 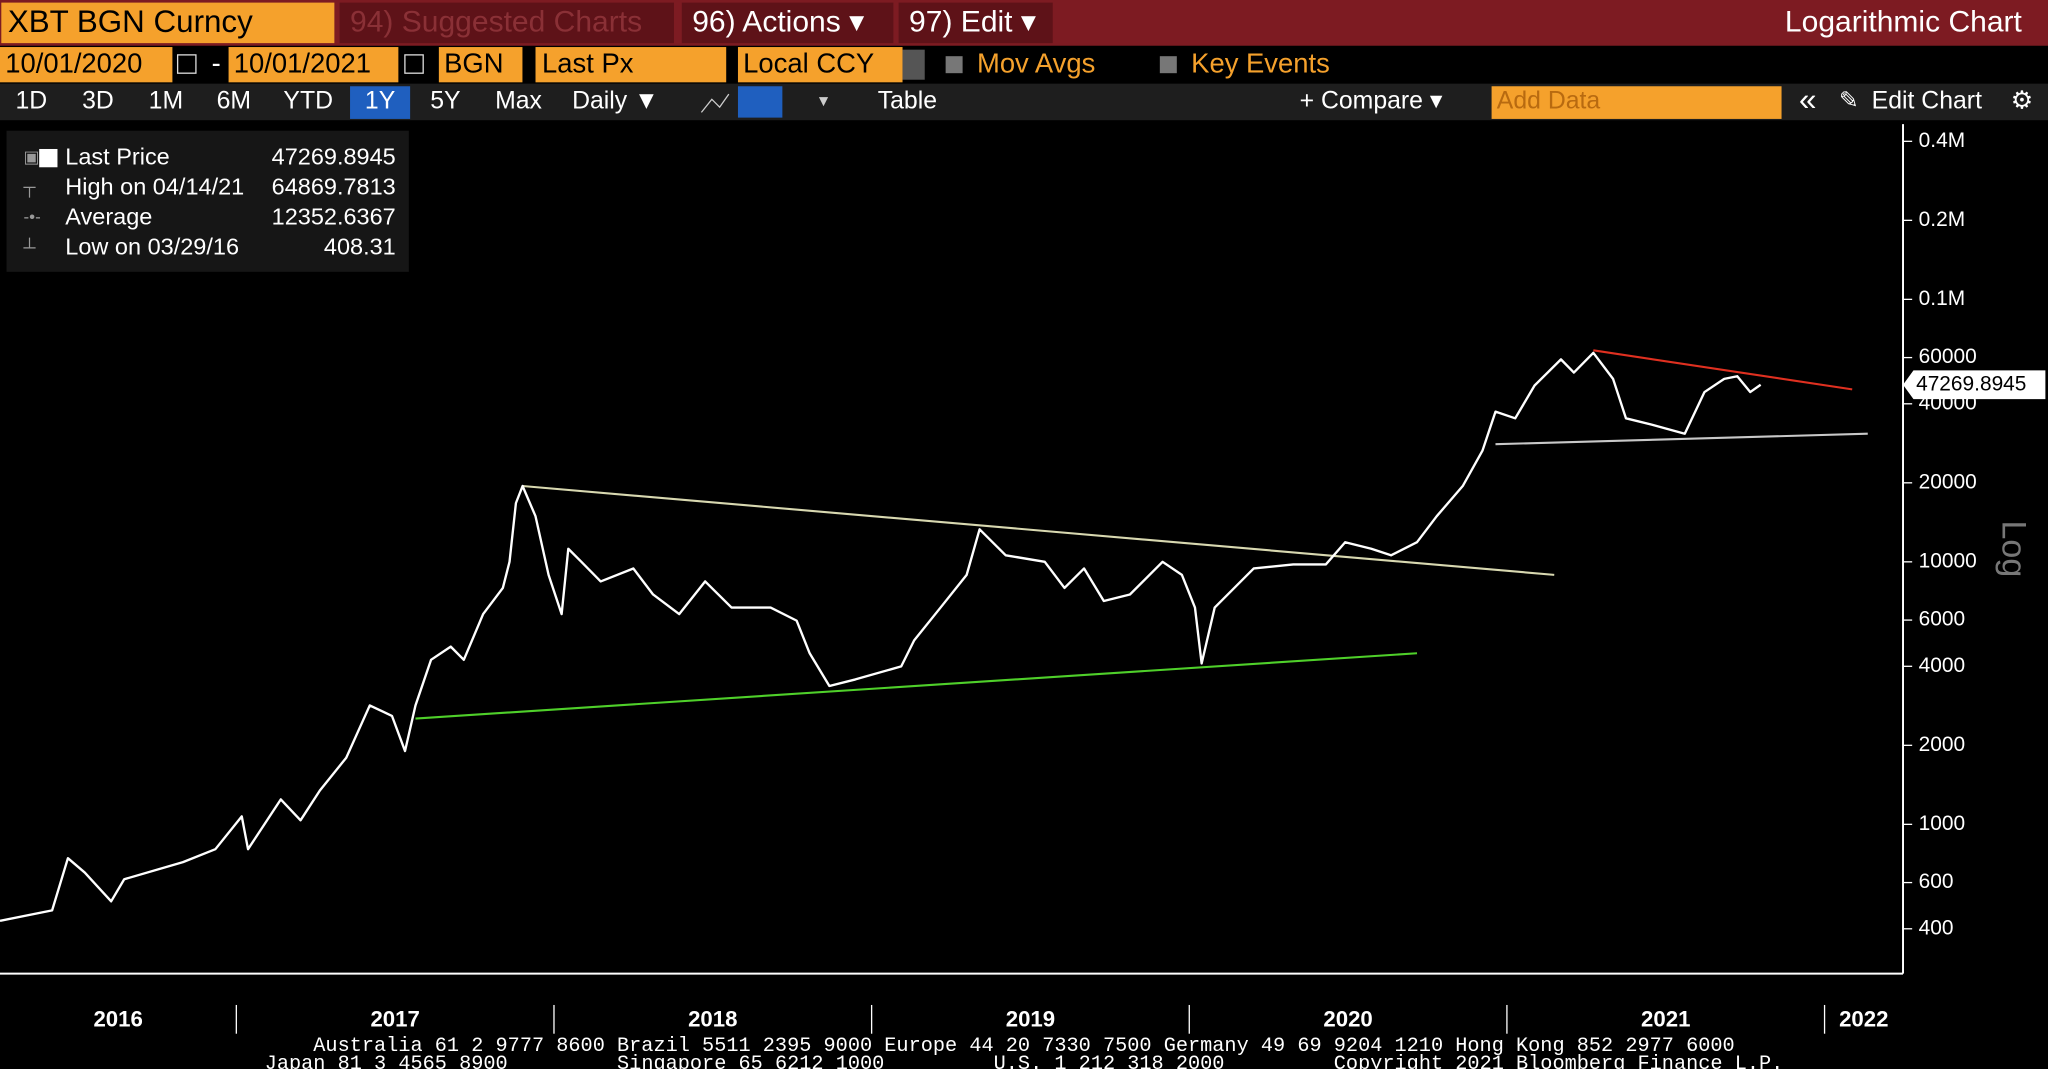 I want to click on end-date-box, so click(x=313, y=65).